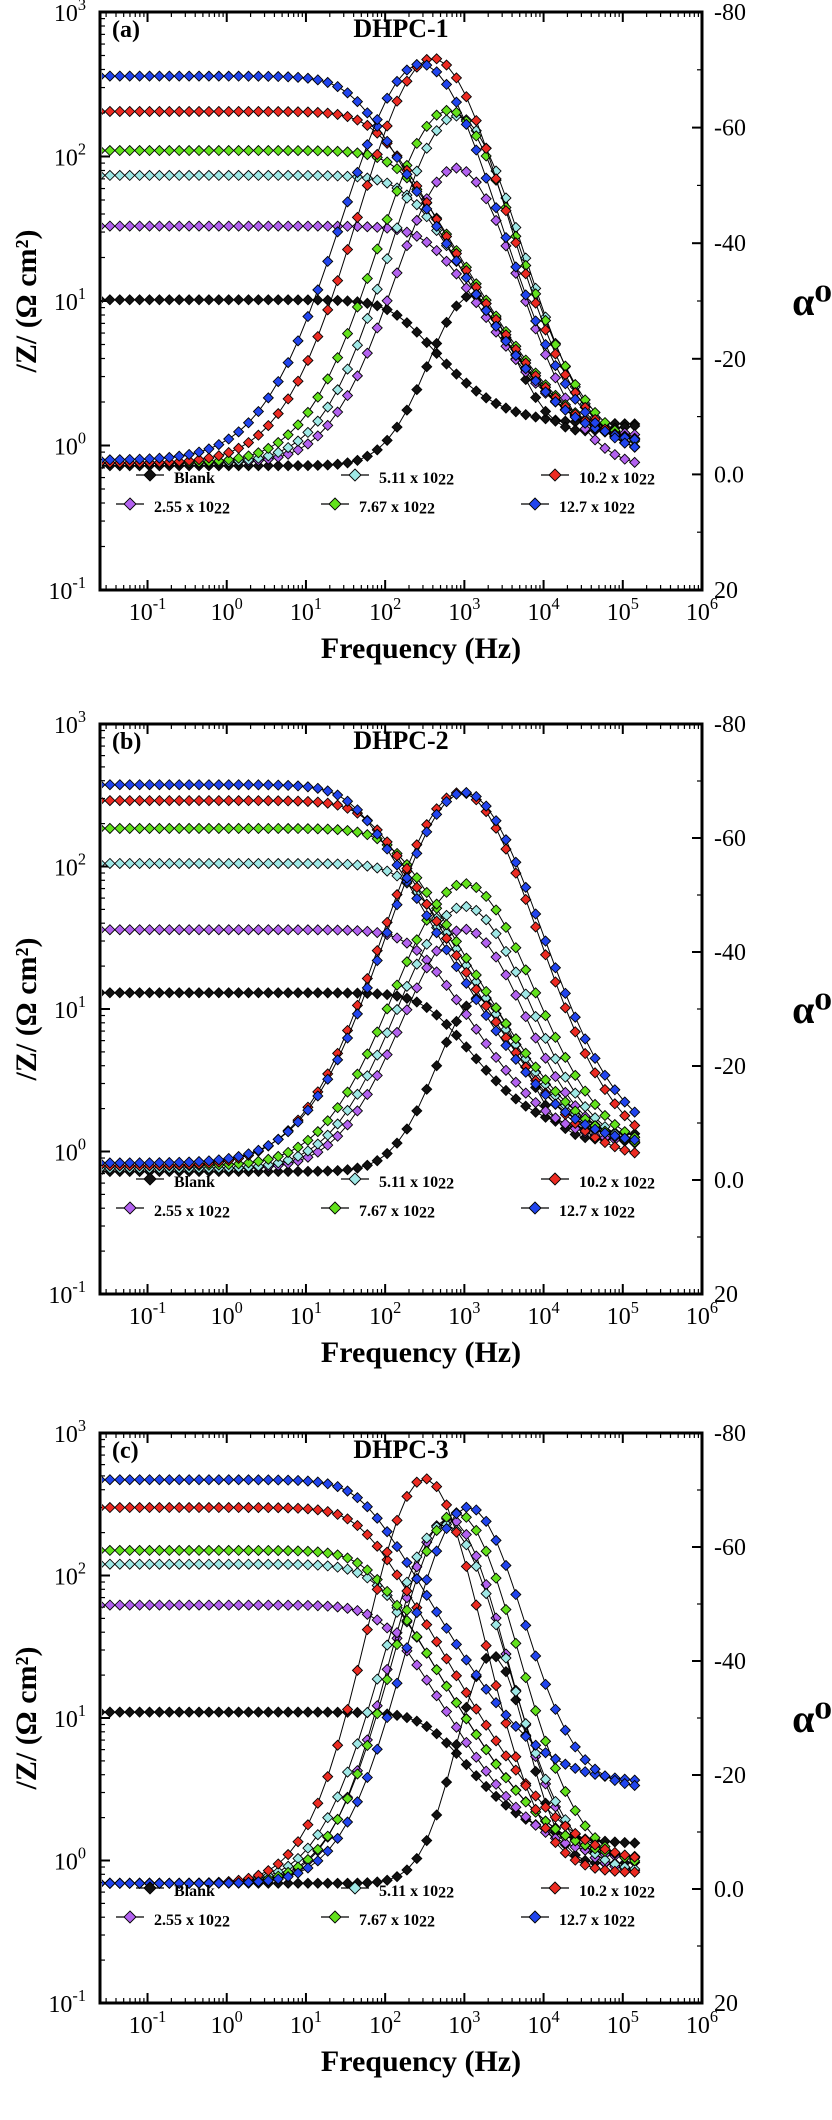 The image size is (832, 2120). What do you see at coordinates (306, 2023) in the screenshot?
I see `x-tick-label: 10¹` at bounding box center [306, 2023].